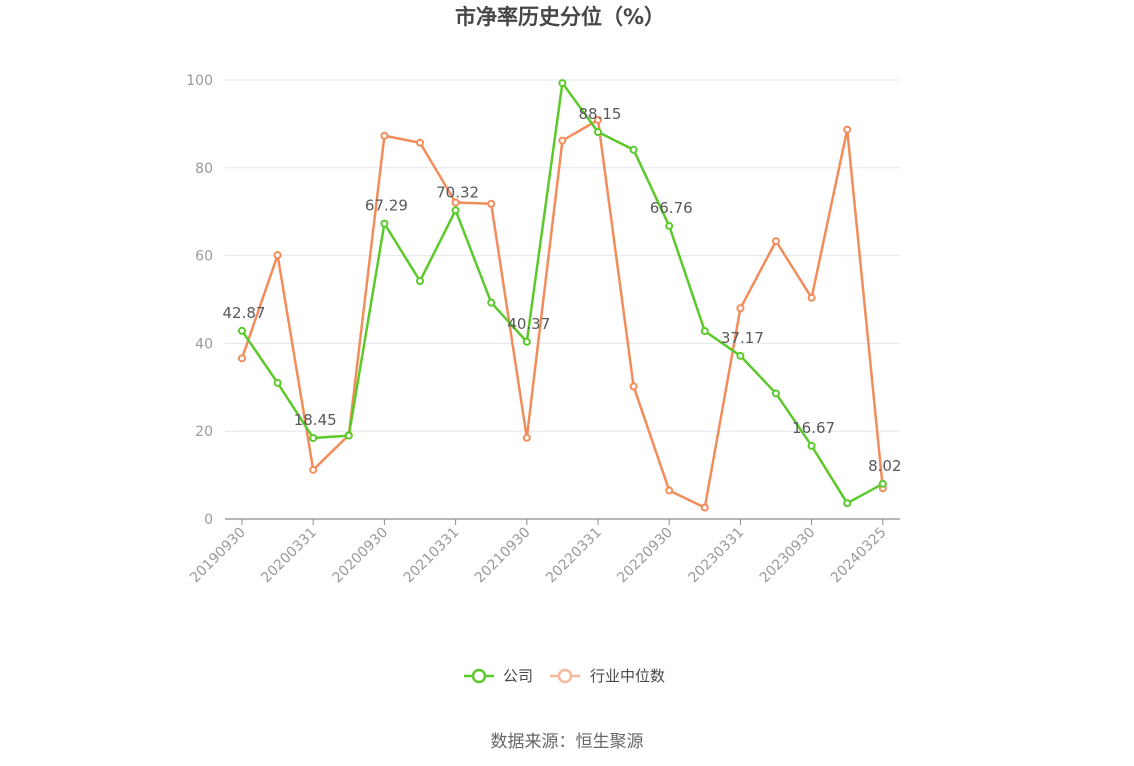  What do you see at coordinates (600, 114) in the screenshot?
I see `data-label: 88.15` at bounding box center [600, 114].